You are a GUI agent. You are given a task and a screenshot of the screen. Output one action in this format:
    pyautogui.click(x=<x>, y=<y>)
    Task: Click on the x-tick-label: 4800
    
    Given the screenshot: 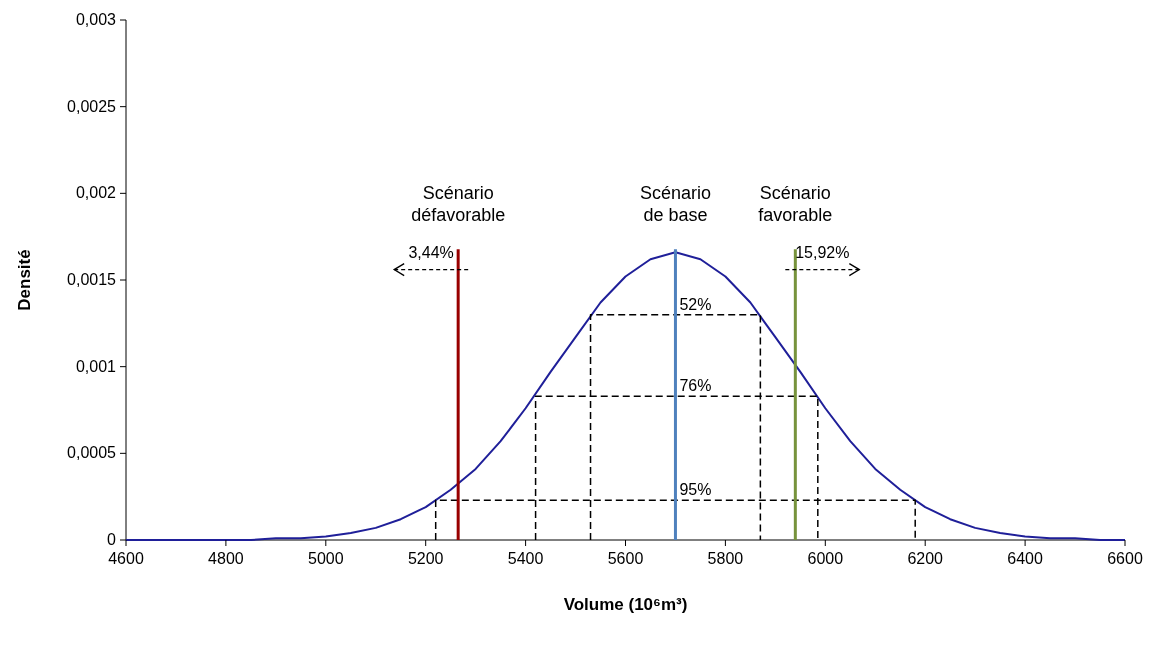 What is the action you would take?
    pyautogui.click(x=226, y=558)
    